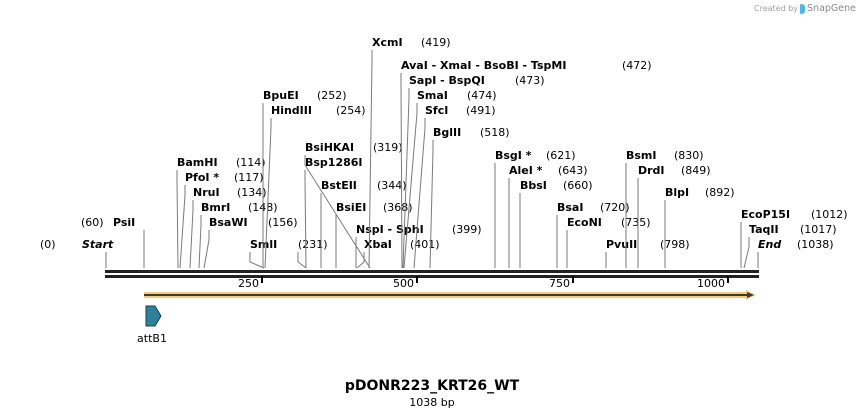 The image size is (864, 419). I want to click on enzyme-label: SmaI, so click(432, 95).